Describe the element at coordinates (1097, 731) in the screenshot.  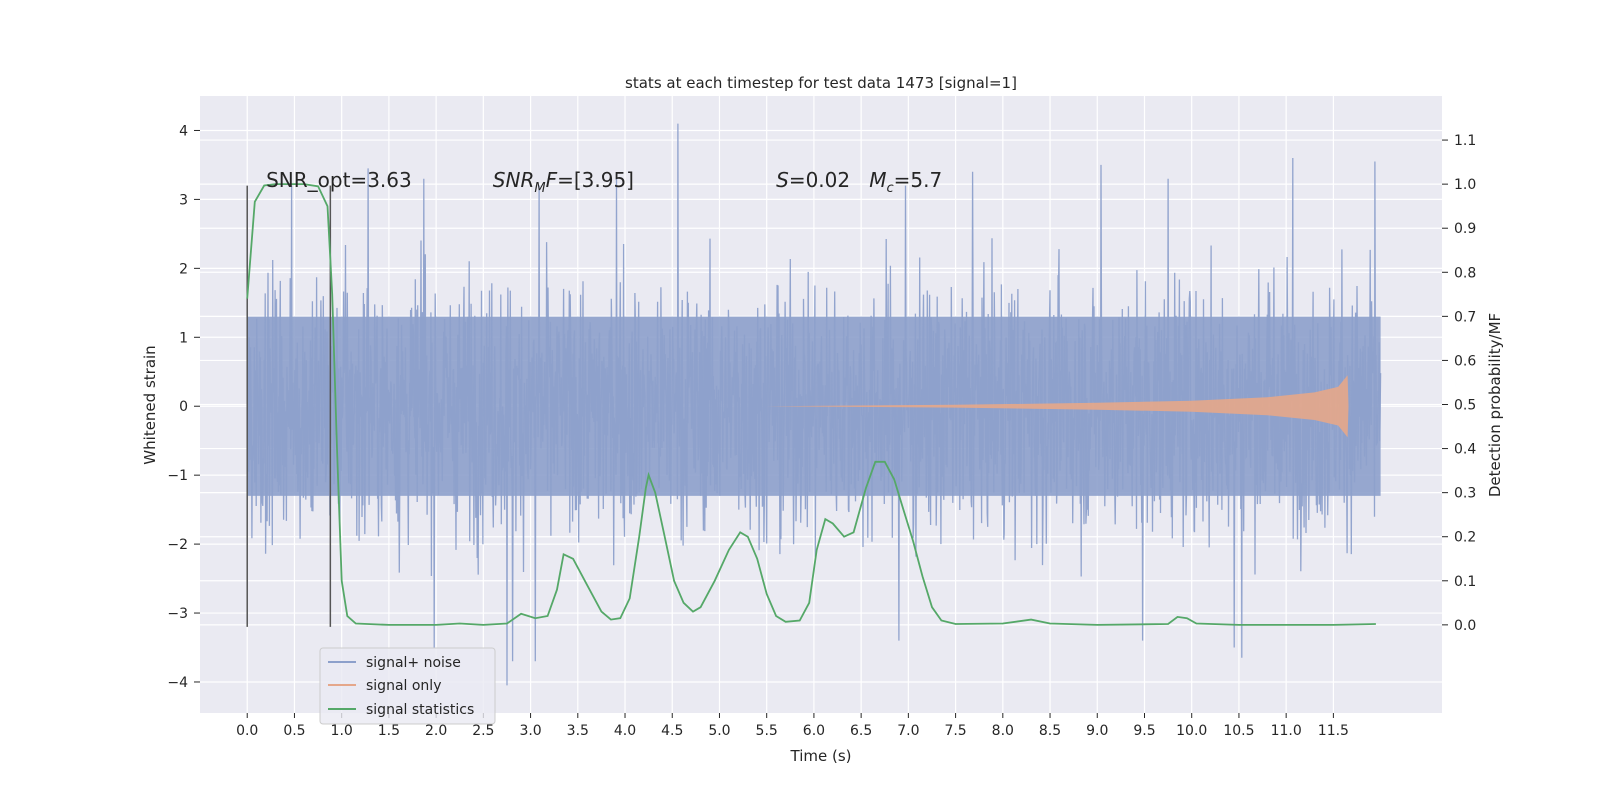
I see `x-tick-label: 9.0` at that location.